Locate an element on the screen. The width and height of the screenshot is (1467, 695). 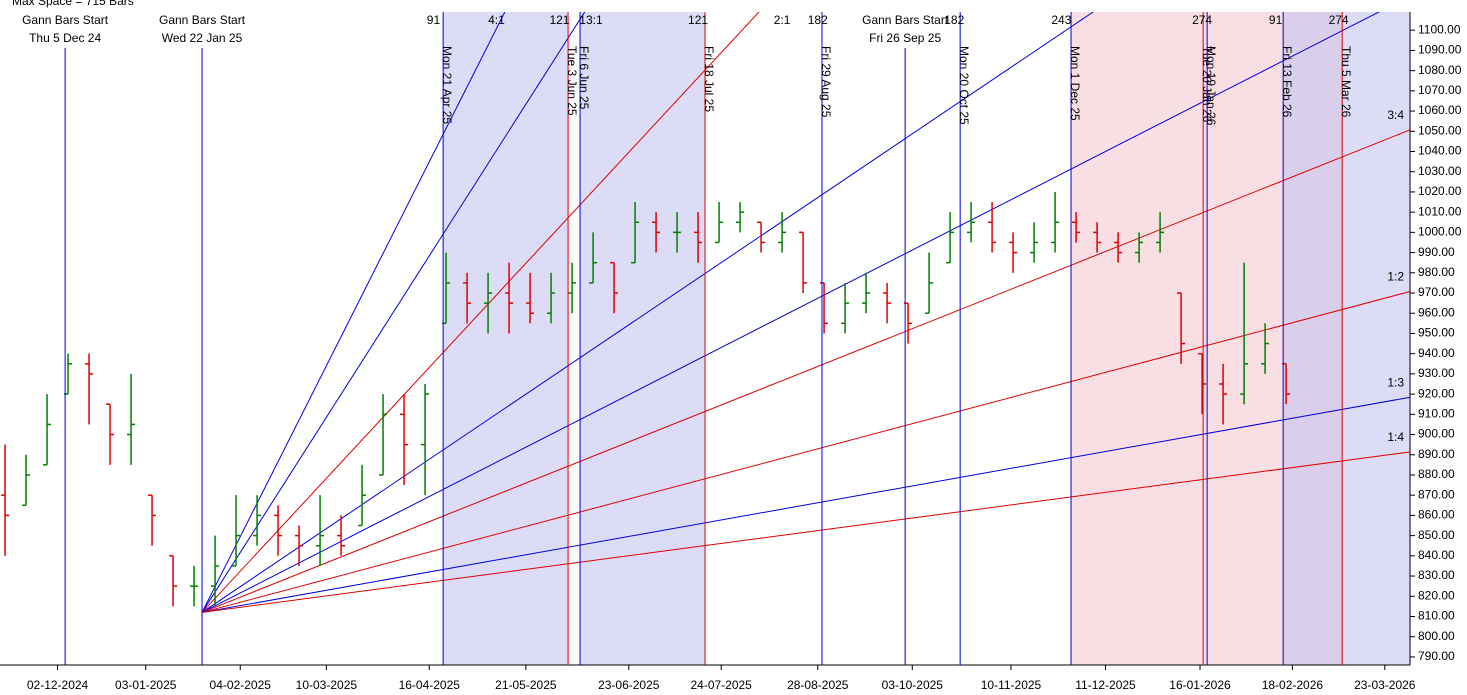
x-tick-label: 28-08-2025 is located at coordinates (818, 685).